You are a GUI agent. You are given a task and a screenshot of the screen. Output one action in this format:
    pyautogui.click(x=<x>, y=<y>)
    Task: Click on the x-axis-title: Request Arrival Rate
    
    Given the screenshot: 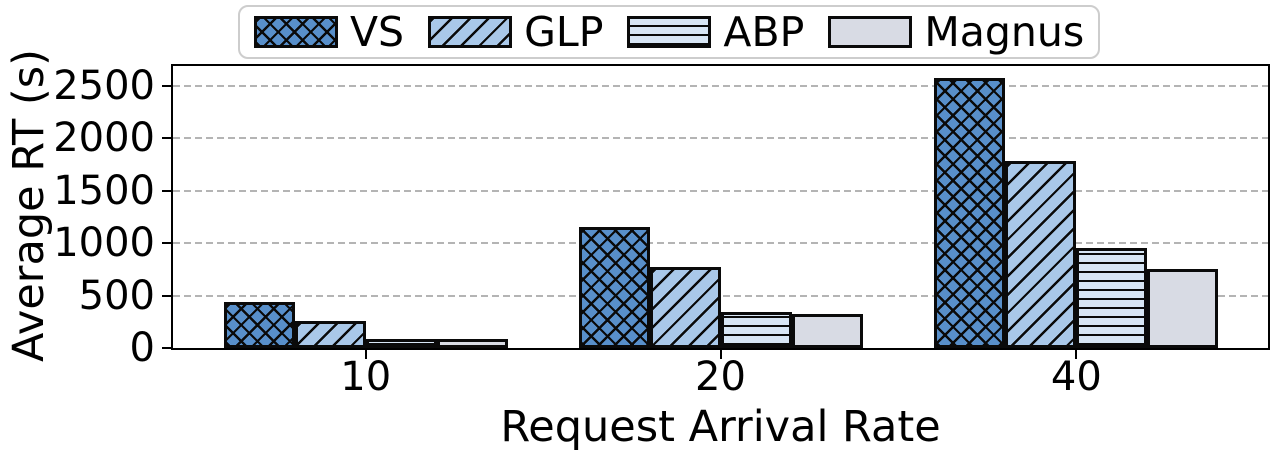 What is the action you would take?
    pyautogui.click(x=720, y=427)
    